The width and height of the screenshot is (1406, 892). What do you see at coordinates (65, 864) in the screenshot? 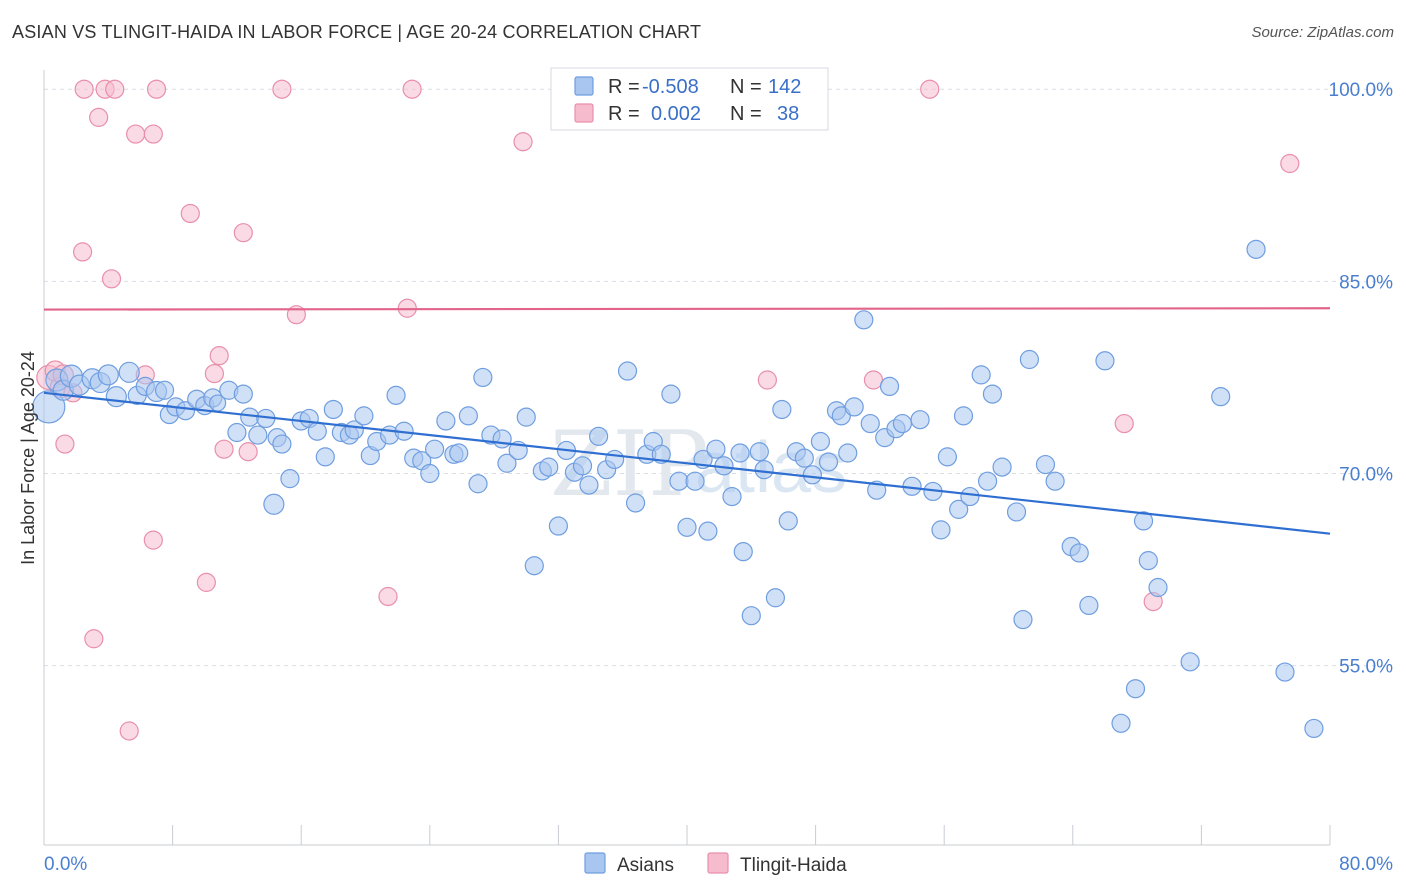
I see `x-tick-label-0: 0.0%` at bounding box center [65, 864].